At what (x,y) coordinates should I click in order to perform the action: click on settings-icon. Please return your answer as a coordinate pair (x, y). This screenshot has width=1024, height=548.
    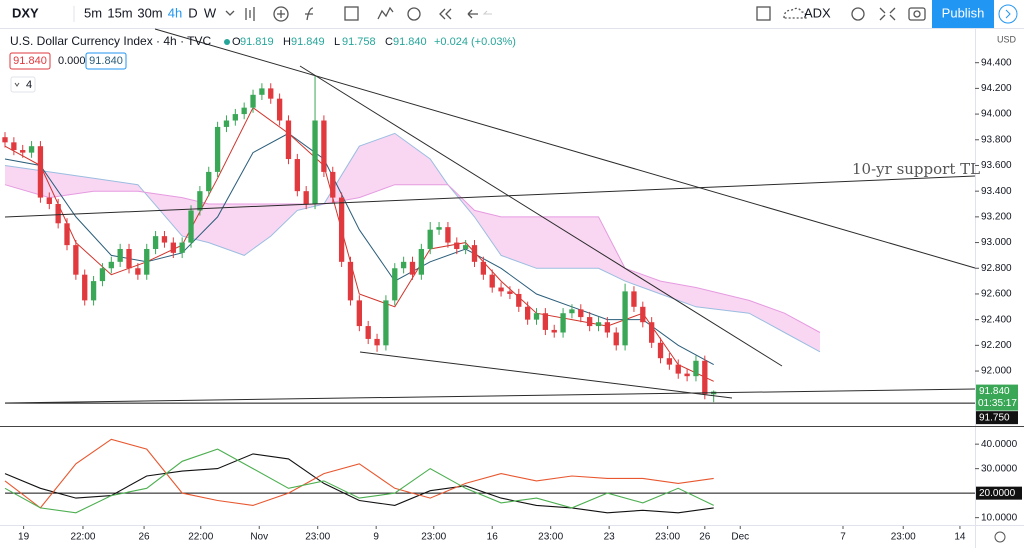
    Looking at the image, I should click on (858, 14).